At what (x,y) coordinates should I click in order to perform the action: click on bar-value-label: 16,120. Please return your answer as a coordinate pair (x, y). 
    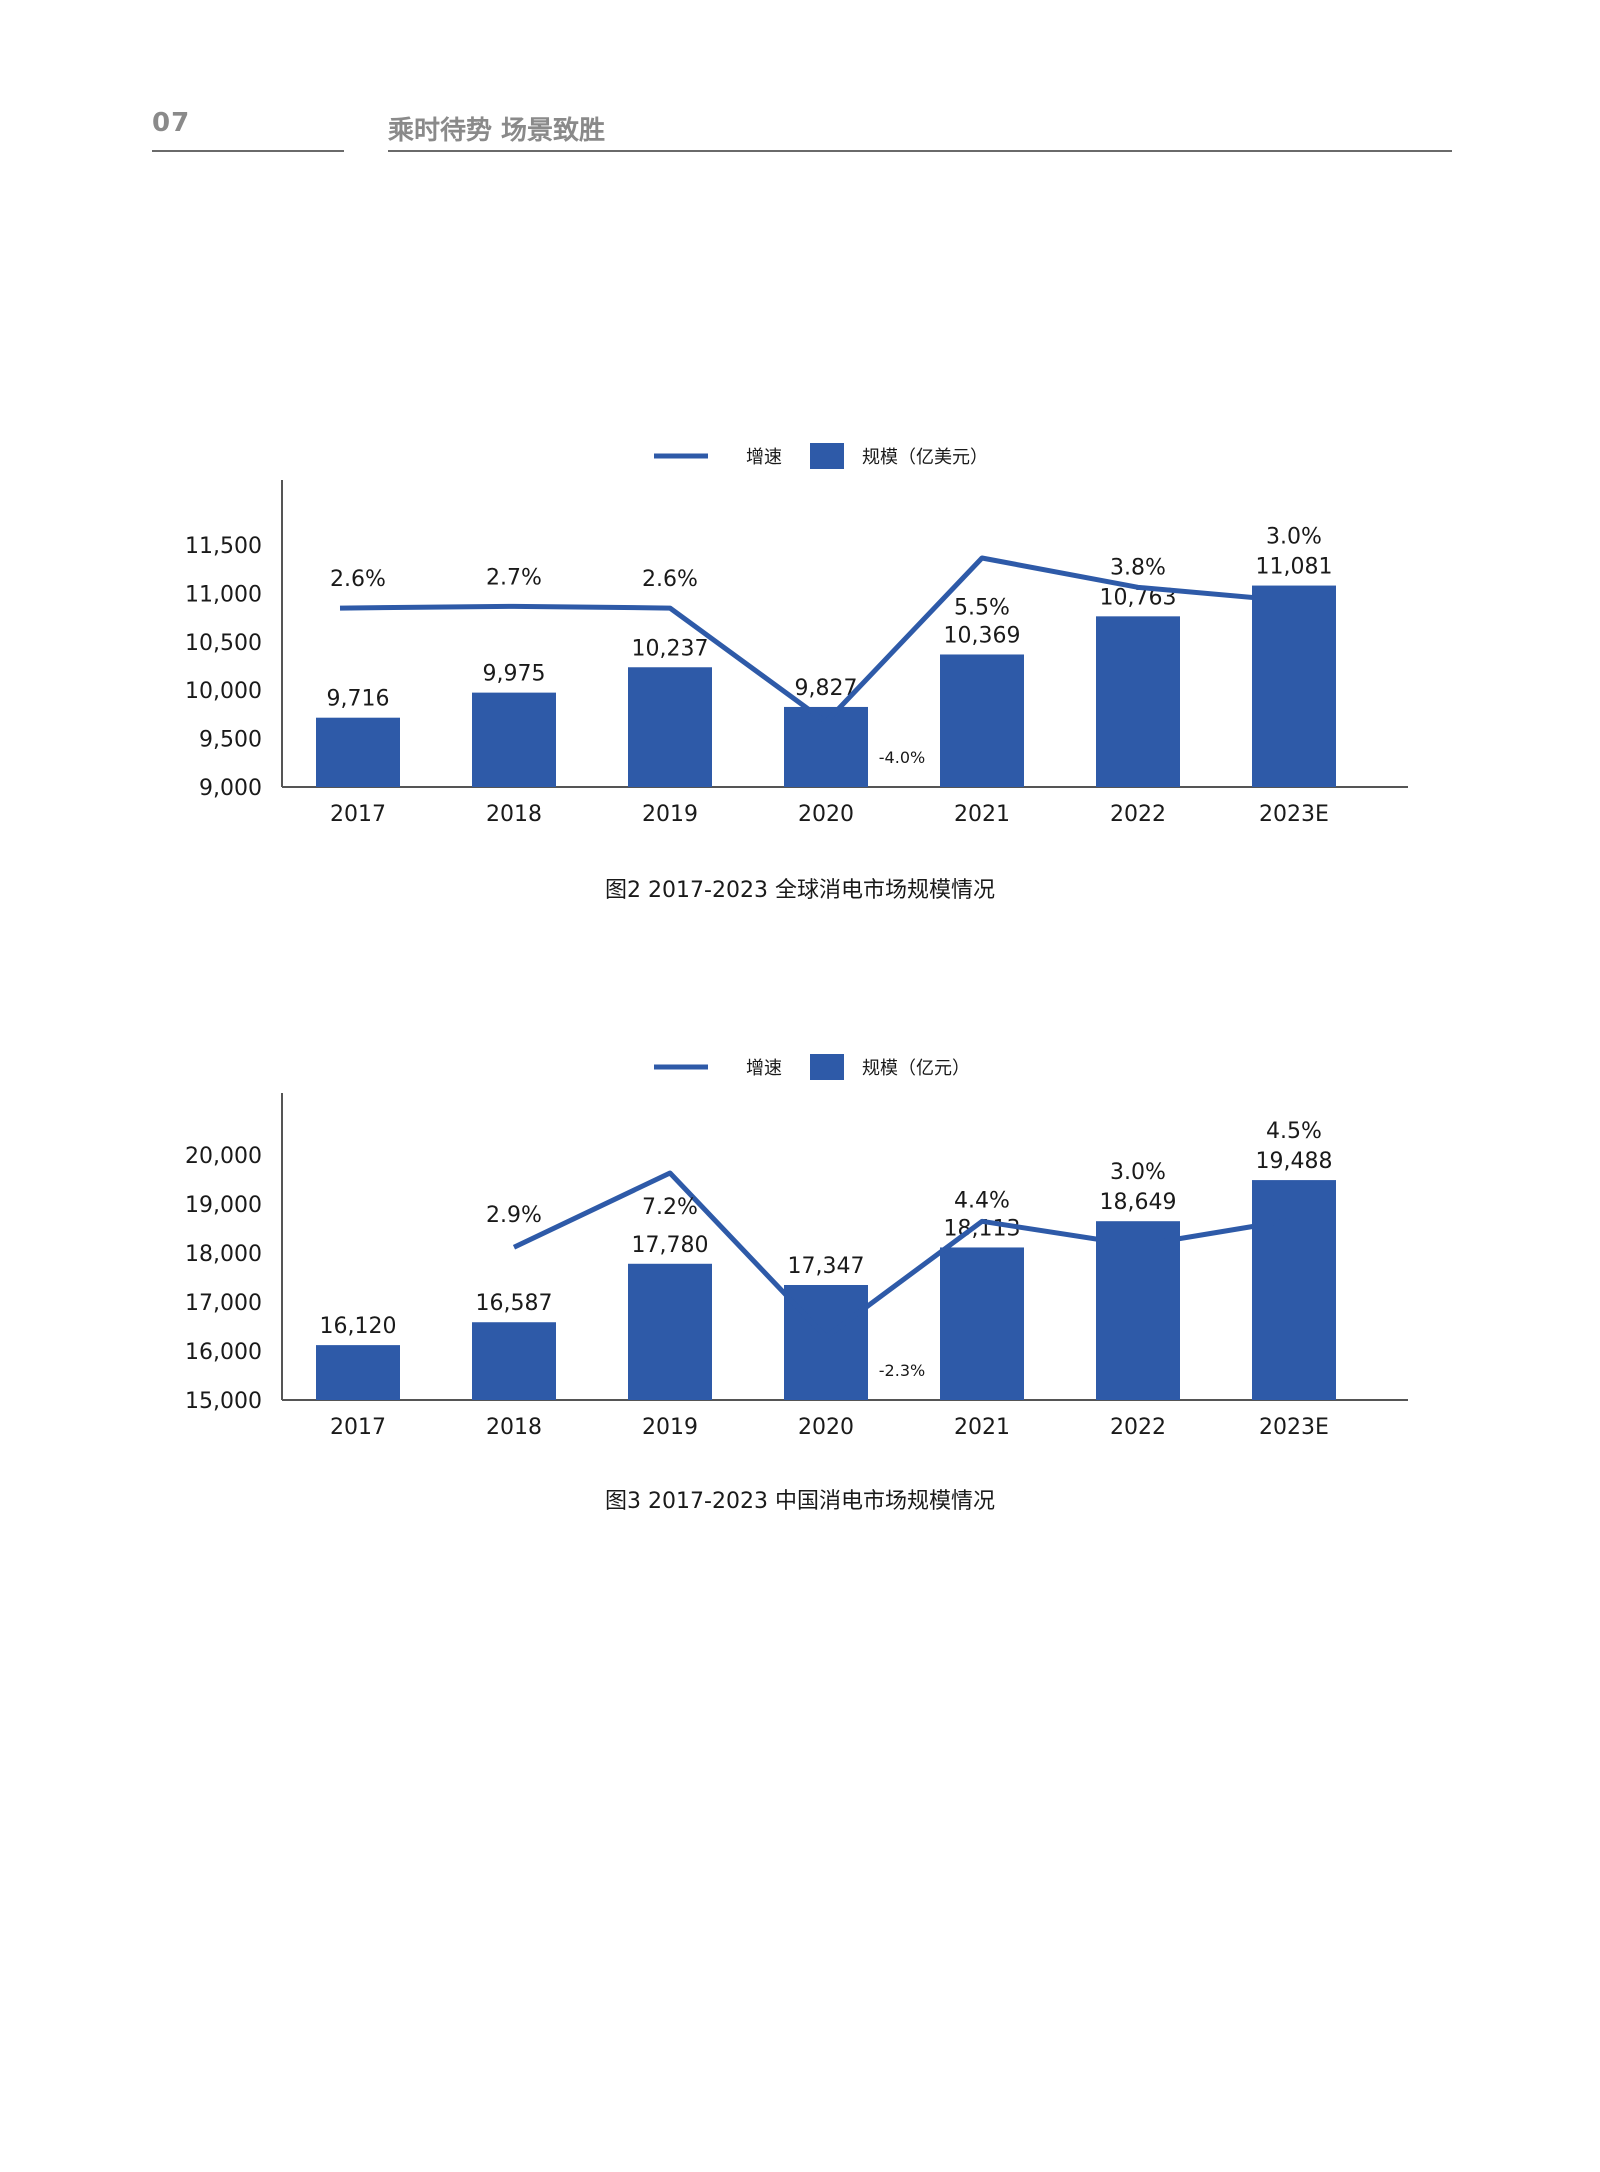
    Looking at the image, I should click on (358, 1326).